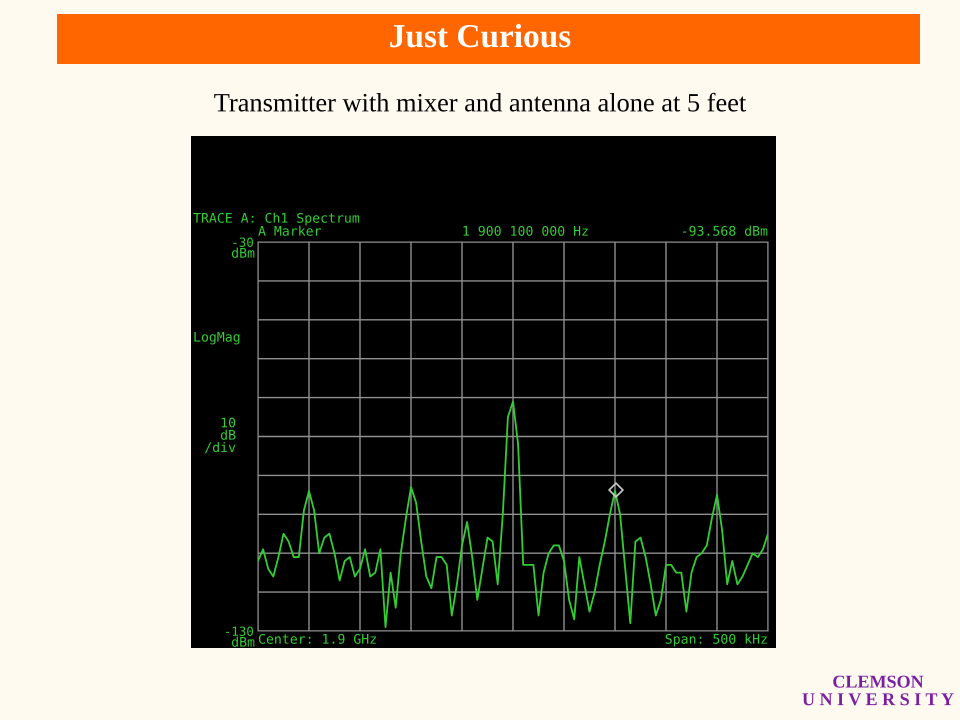 This screenshot has width=960, height=720. Describe the element at coordinates (240, 631) in the screenshot. I see `y-tick-label: -130` at that location.